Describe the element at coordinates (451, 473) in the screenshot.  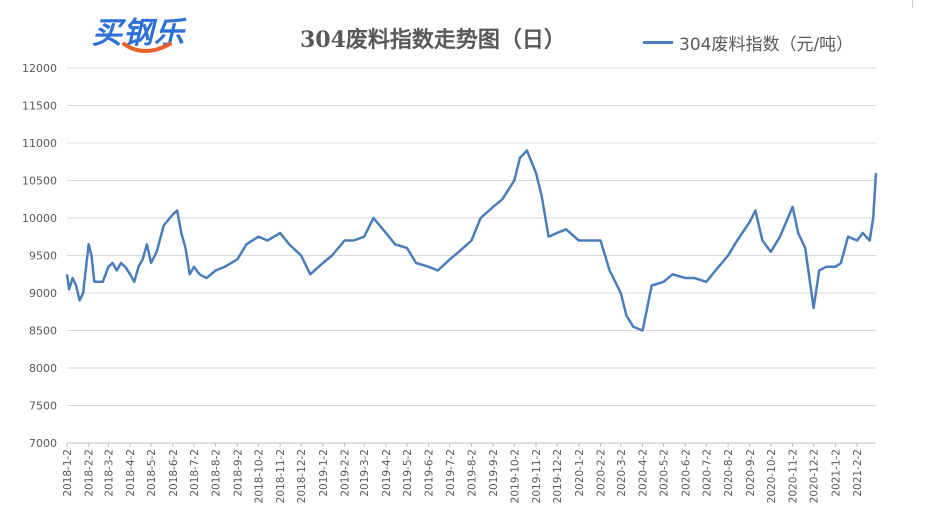
I see `x-tick-label: 2019-7-2` at that location.